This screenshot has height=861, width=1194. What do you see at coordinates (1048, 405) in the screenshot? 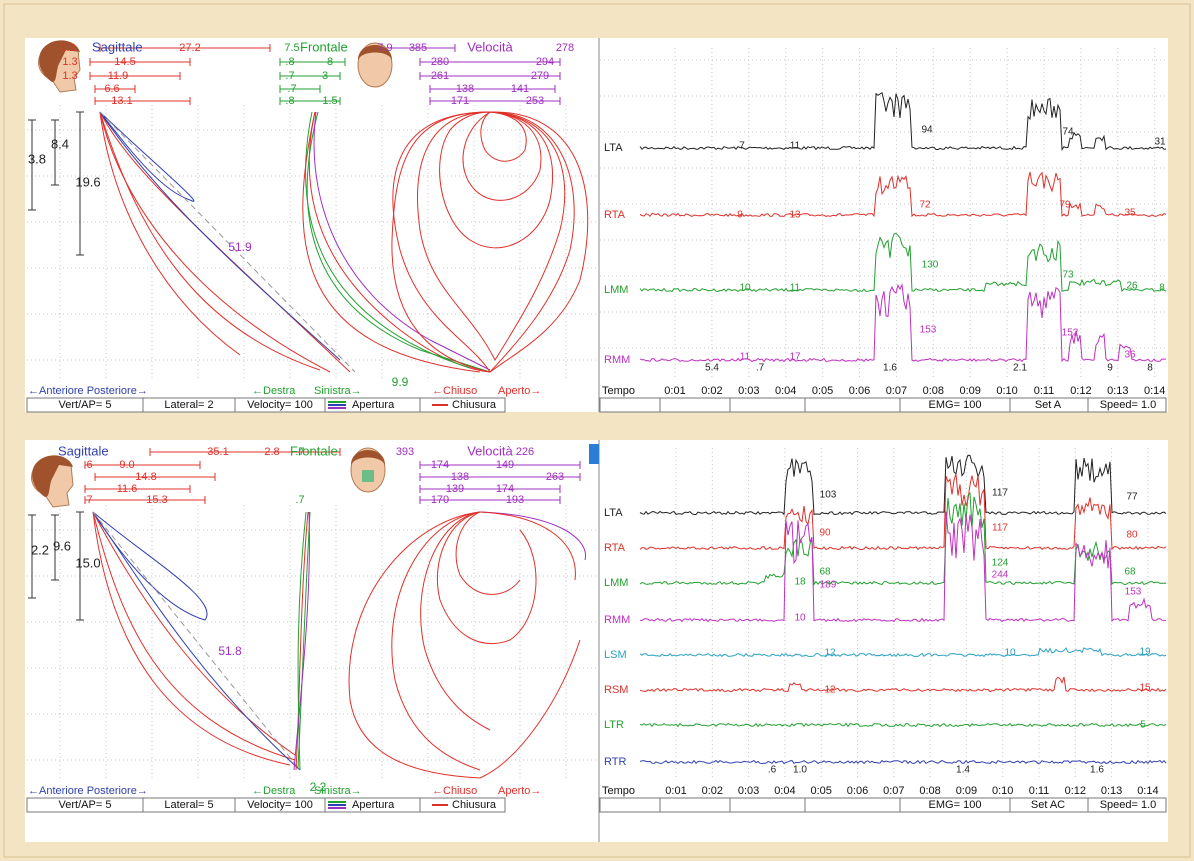
I see `status-text: Set A` at bounding box center [1048, 405].